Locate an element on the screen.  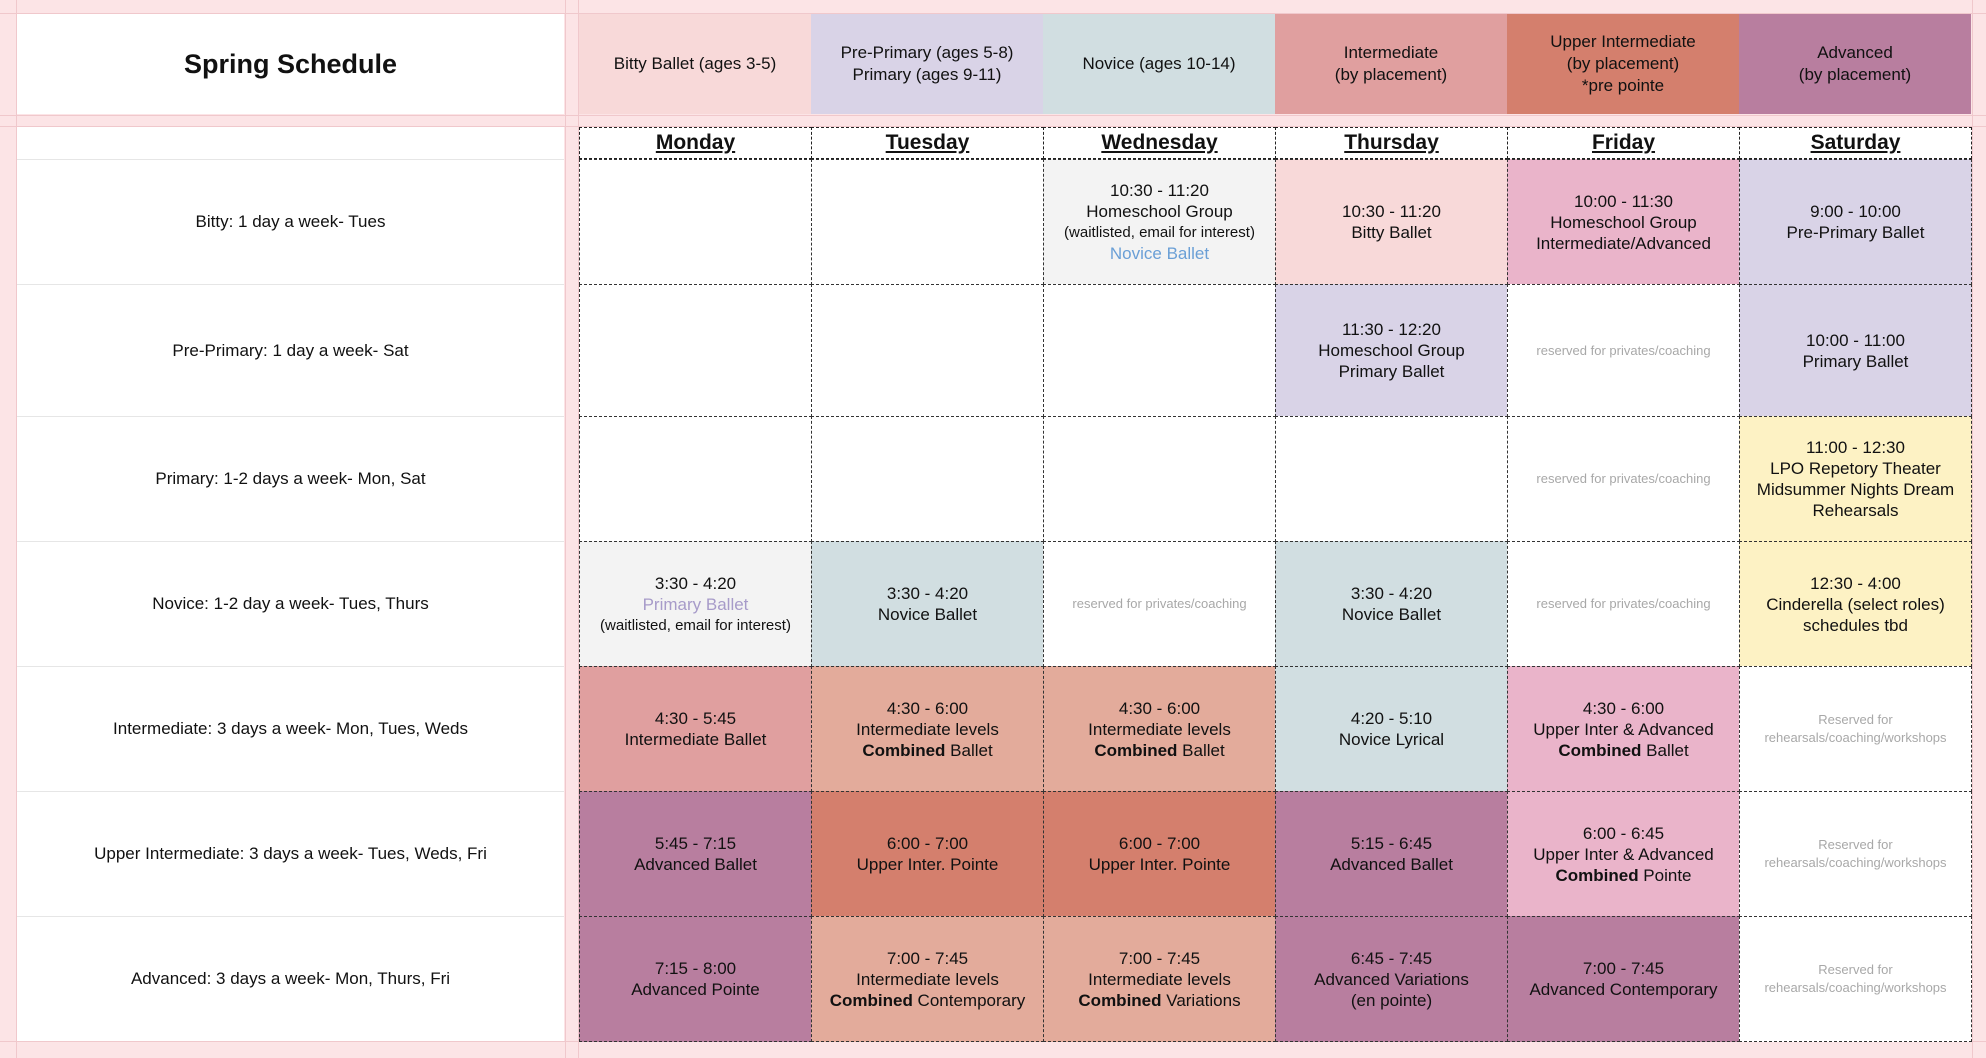
legend-bitty-ballet: Bitty Ballet (ages 3-5) is located at coordinates (695, 64).